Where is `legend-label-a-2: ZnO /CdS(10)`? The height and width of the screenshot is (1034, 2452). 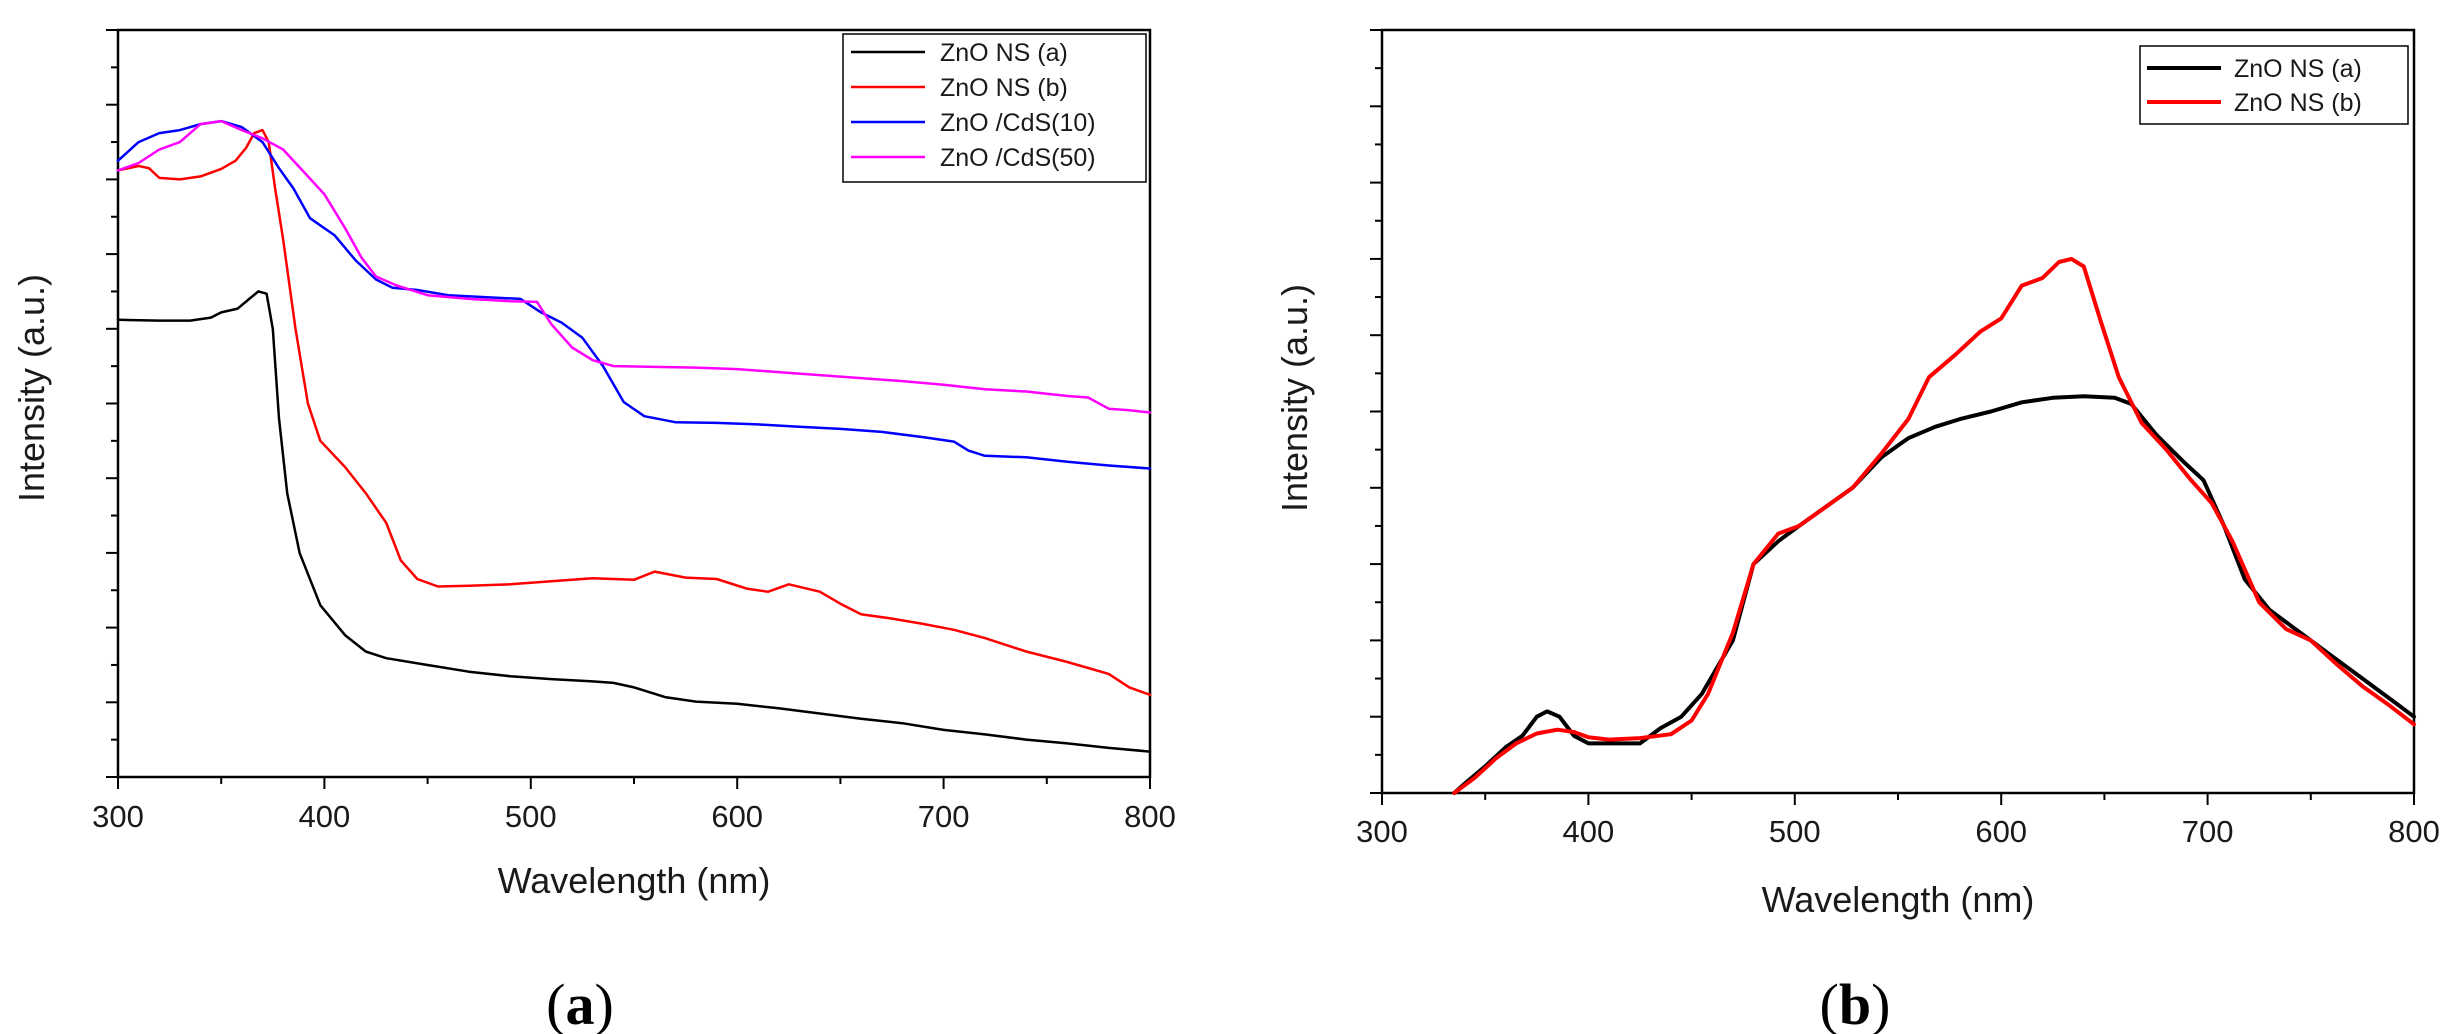 legend-label-a-2: ZnO /CdS(10) is located at coordinates (1018, 123).